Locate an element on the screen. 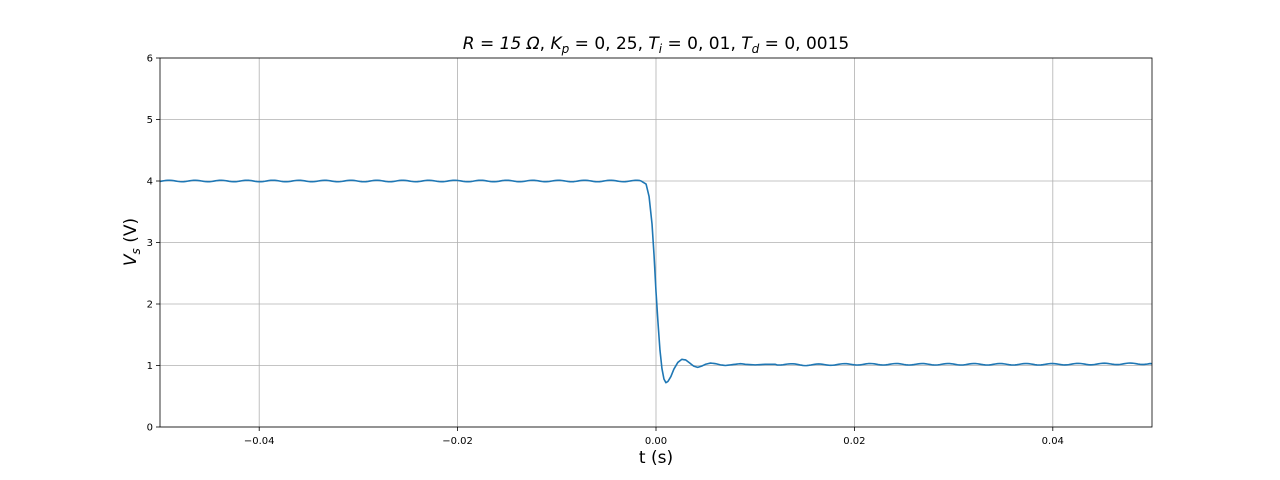 Image resolution: width=1280 pixels, height=480 pixels. x-tick-label: −0.02 is located at coordinates (457, 441).